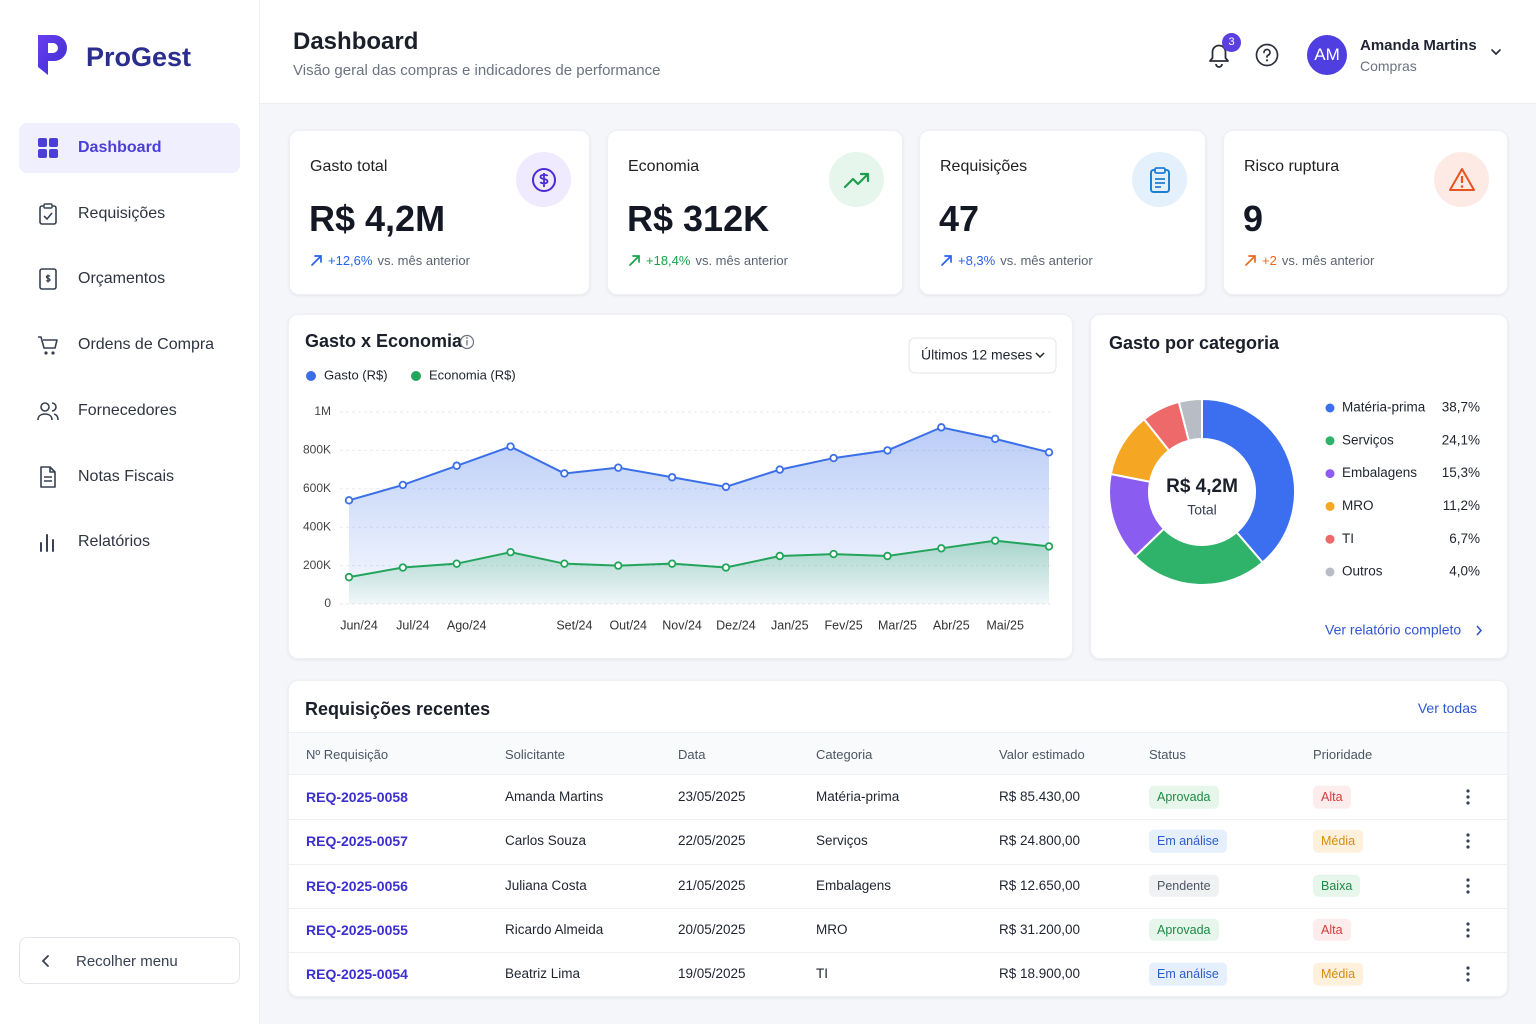 The image size is (1536, 1024). What do you see at coordinates (1005, 625) in the screenshot?
I see `x-tick-label: Mai/25` at bounding box center [1005, 625].